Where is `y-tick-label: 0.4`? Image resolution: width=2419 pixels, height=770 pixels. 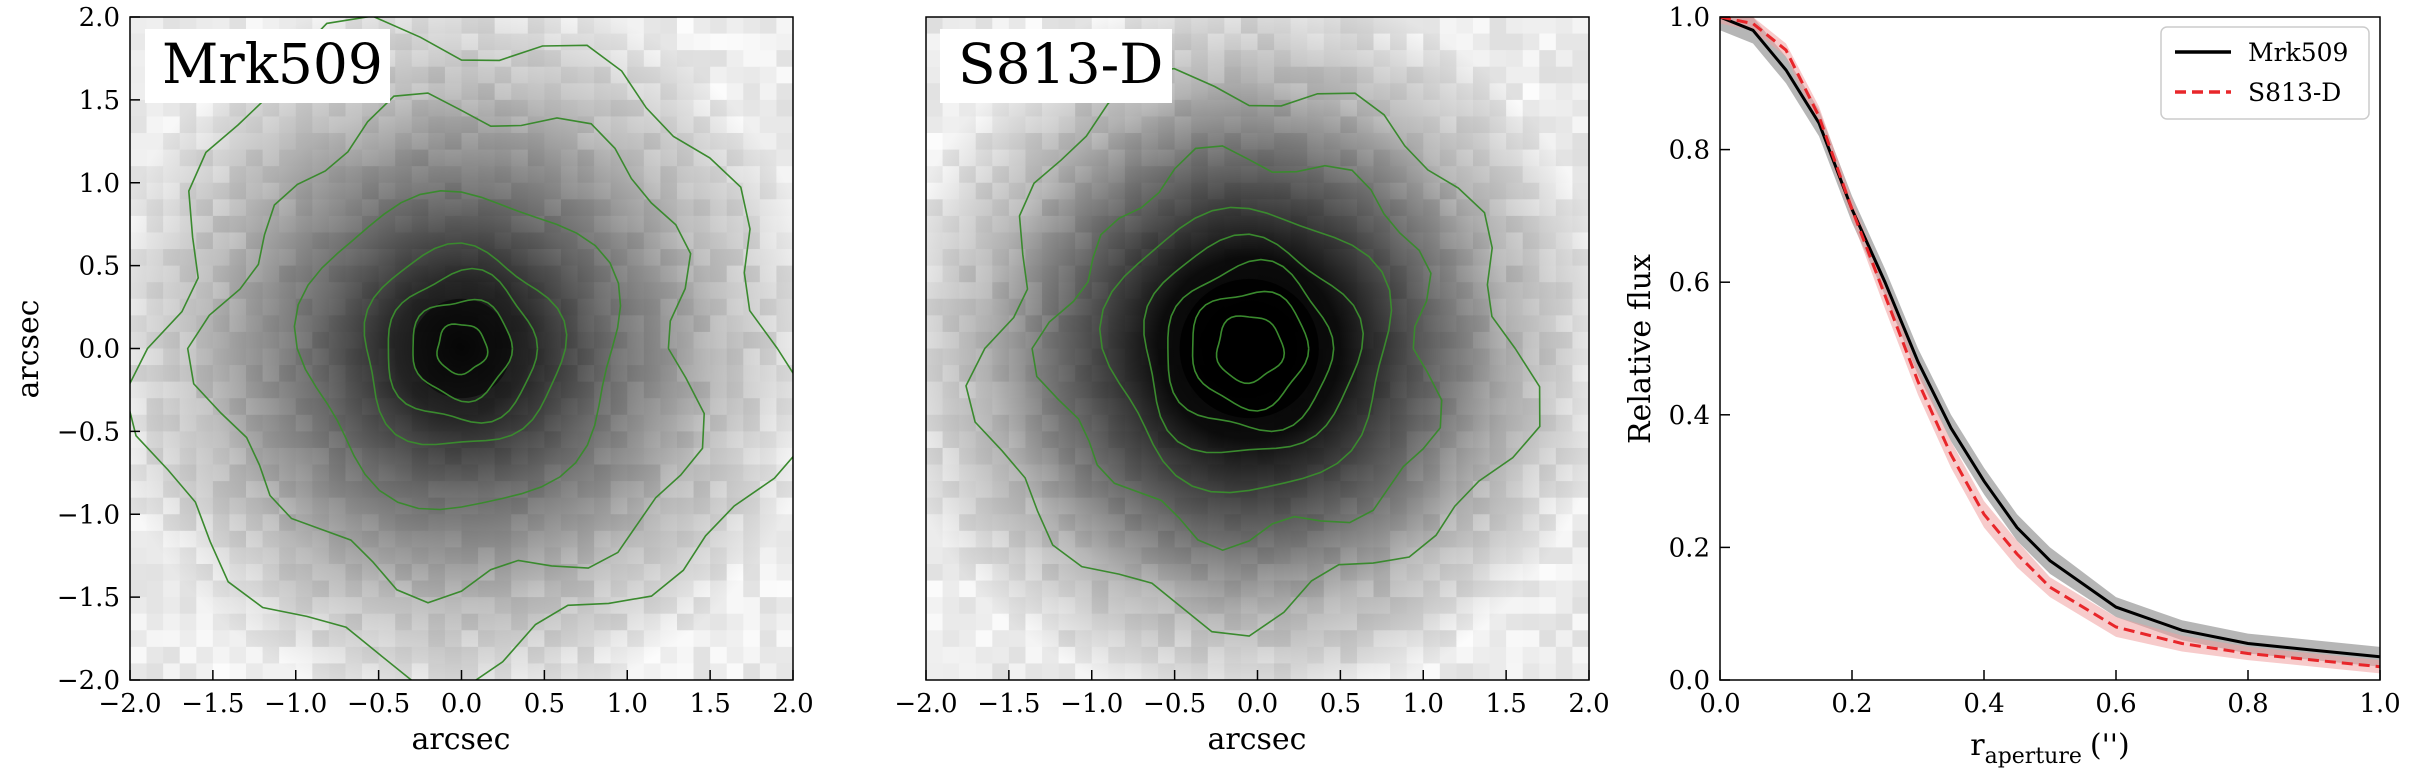 y-tick-label: 0.4 is located at coordinates (1689, 416).